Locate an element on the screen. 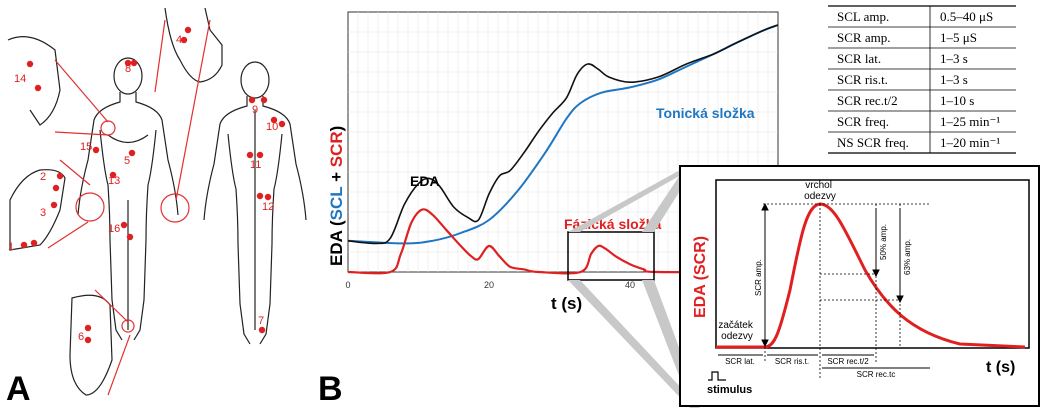 The width and height of the screenshot is (1047, 411). zoom-funnel is located at coordinates (634, 289).